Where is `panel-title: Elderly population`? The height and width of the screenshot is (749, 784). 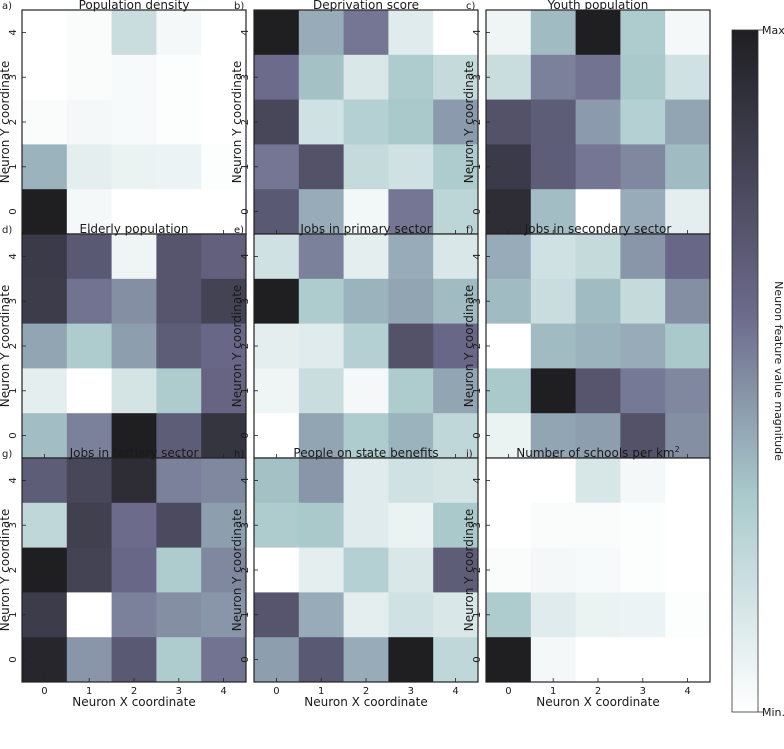 panel-title: Elderly population is located at coordinates (134, 229).